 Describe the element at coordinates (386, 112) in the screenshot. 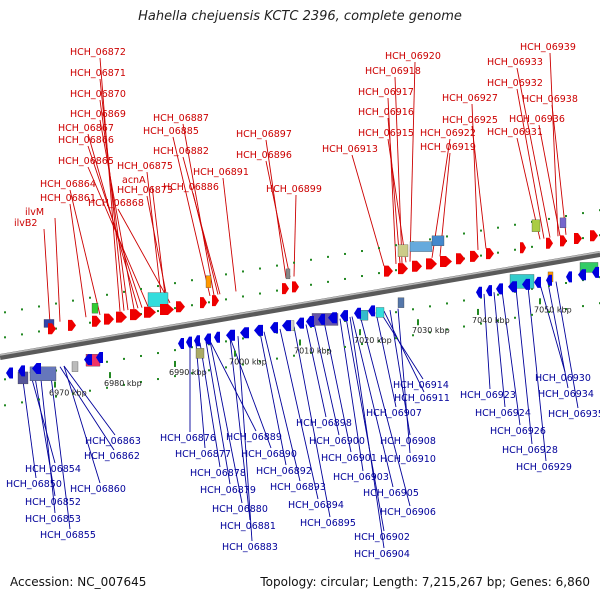

I see `gene-label: HCH_06916` at that location.